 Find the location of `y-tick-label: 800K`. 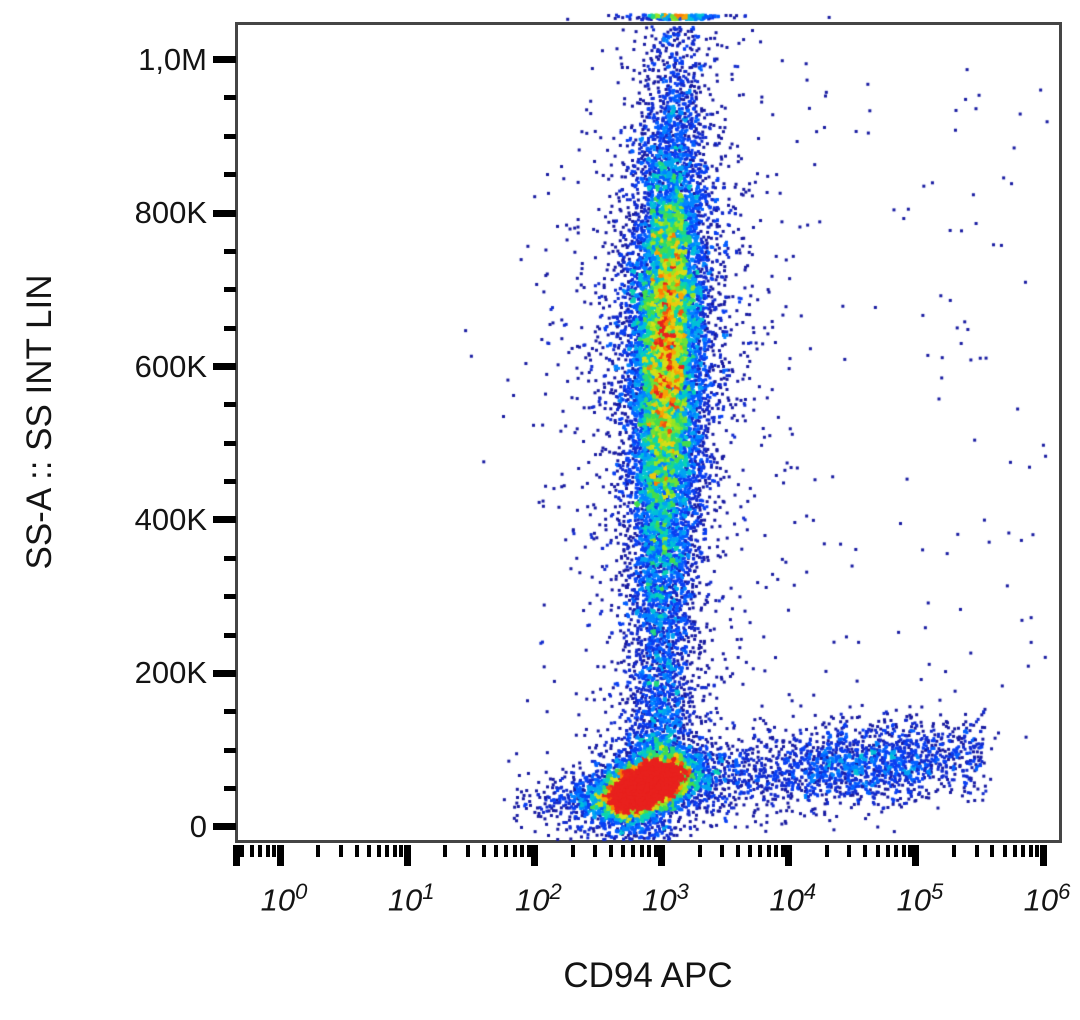

y-tick-label: 800K is located at coordinates (170, 213).